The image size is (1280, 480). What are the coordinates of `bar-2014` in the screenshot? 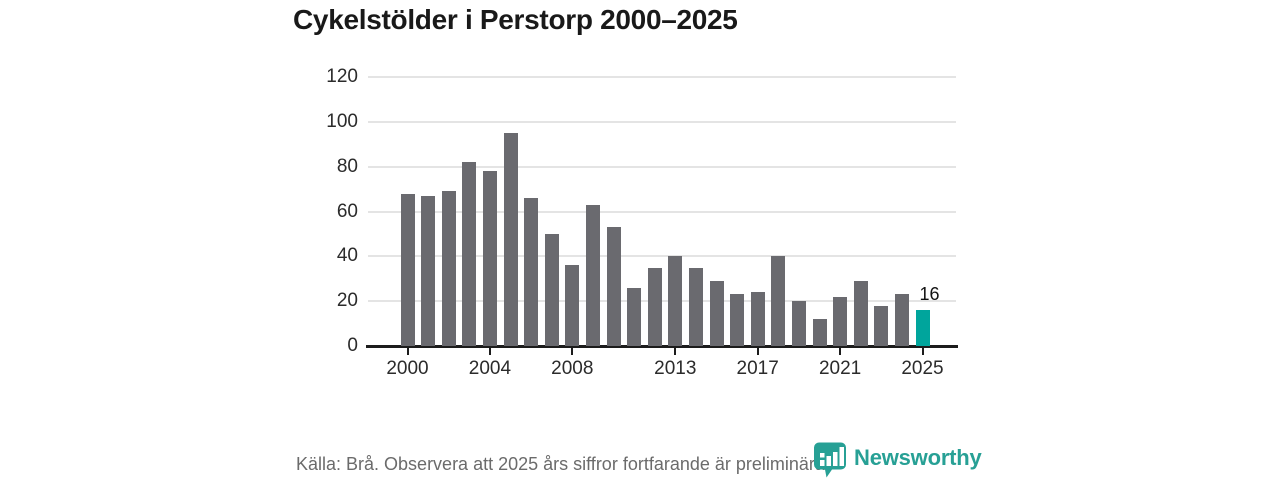 It's located at (695, 306).